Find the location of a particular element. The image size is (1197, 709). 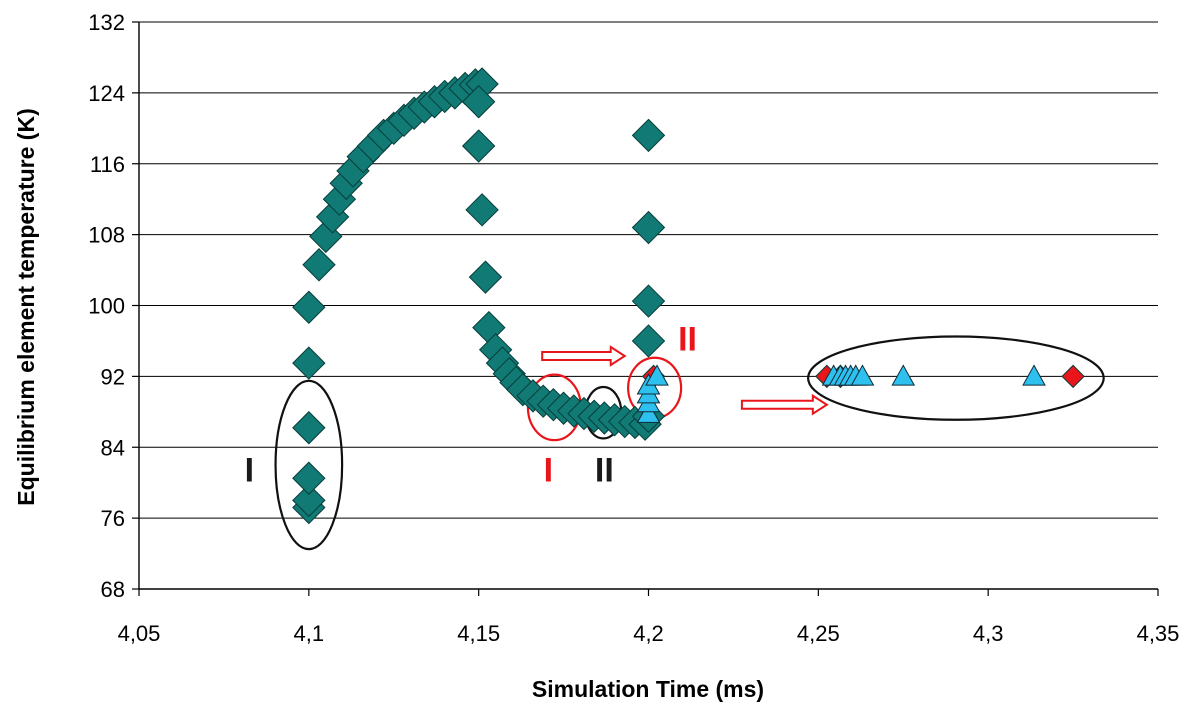

y-tick-label: 84 is located at coordinates (113, 447).